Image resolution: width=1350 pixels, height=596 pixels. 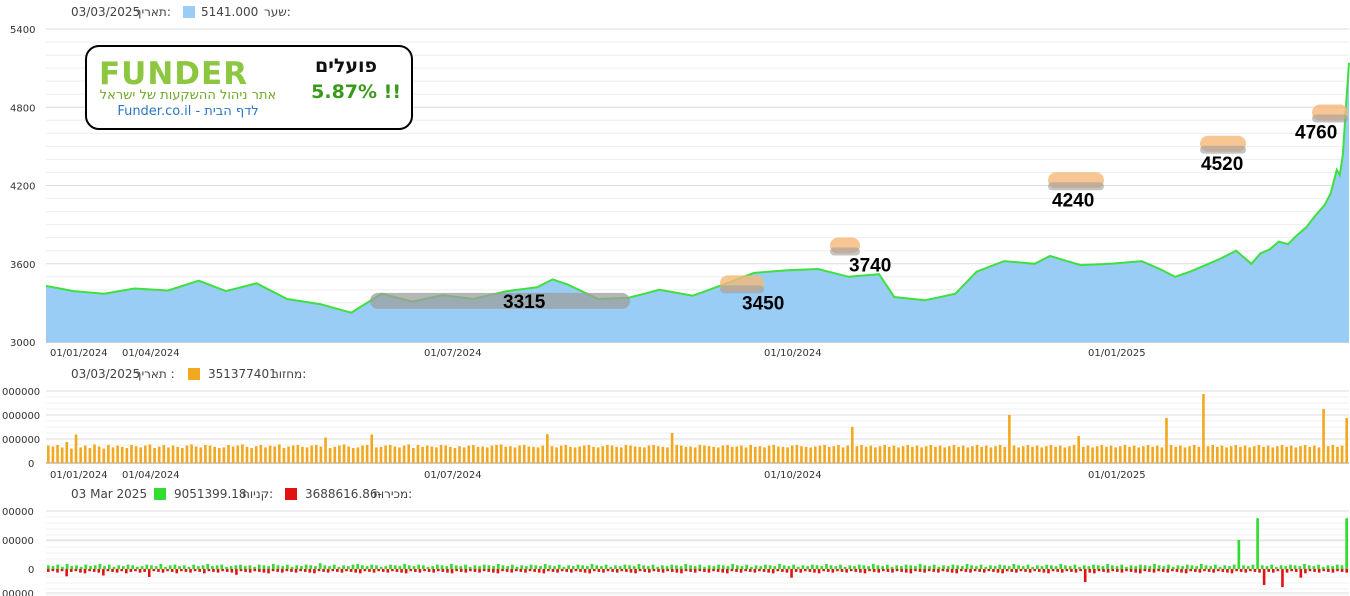 I want to click on volume-legend: 03/03/2025 תאריך : 351377401 מחזור:, so click(x=188, y=374).